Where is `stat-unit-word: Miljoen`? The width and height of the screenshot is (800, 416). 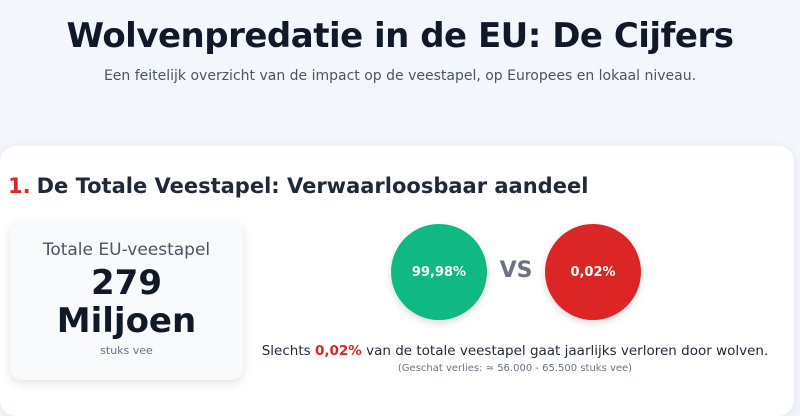 stat-unit-word: Miljoen is located at coordinates (126, 321).